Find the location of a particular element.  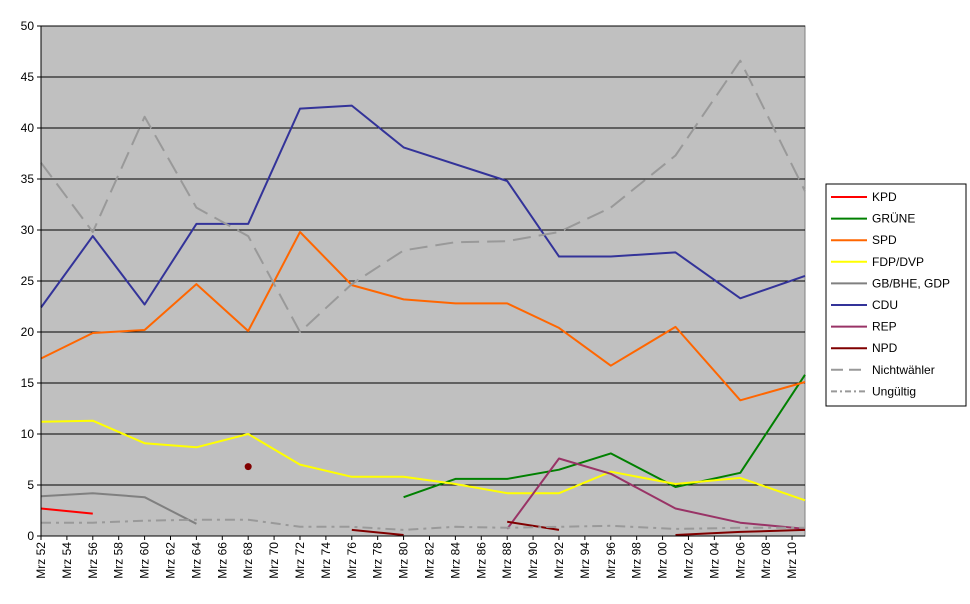

y-tick-label: 40 is located at coordinates (28, 128).